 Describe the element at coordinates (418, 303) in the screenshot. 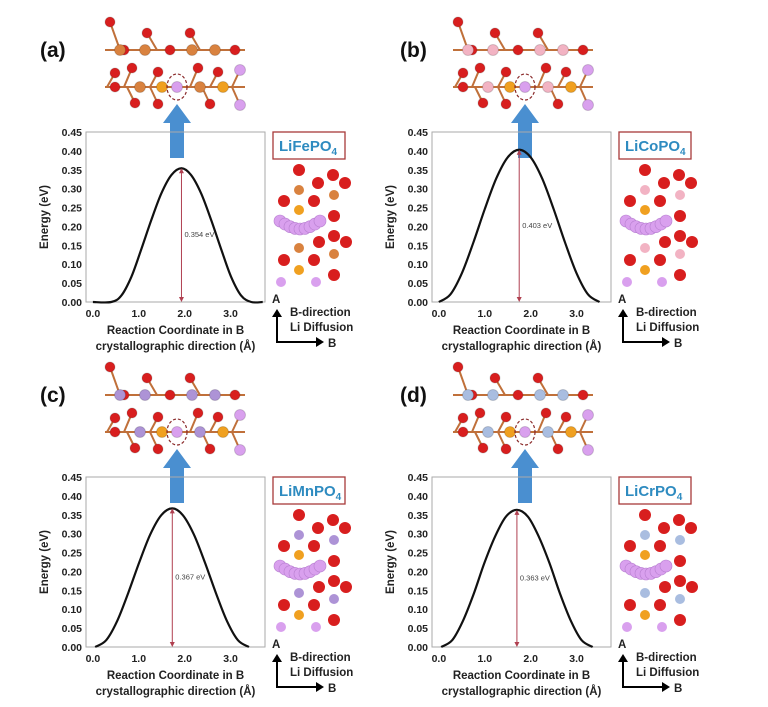

I see `y-tick-label: 0.00` at that location.